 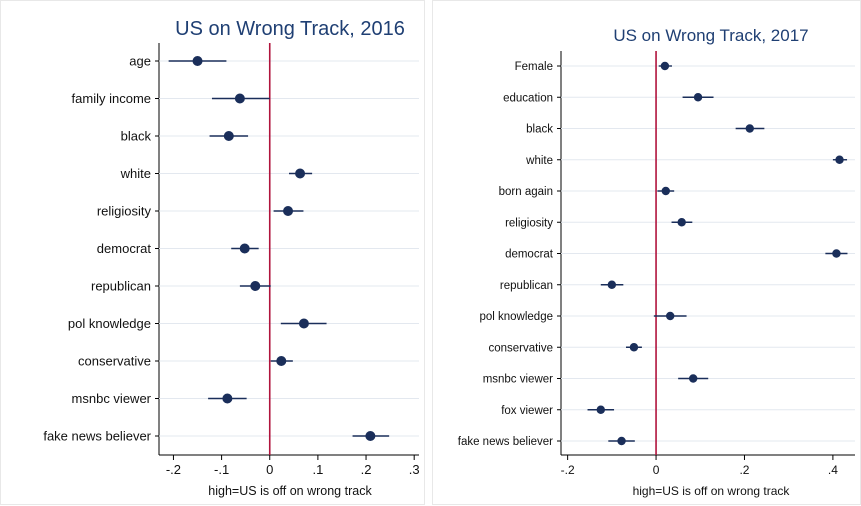 What do you see at coordinates (528, 98) in the screenshot?
I see `y-tick-label: education` at bounding box center [528, 98].